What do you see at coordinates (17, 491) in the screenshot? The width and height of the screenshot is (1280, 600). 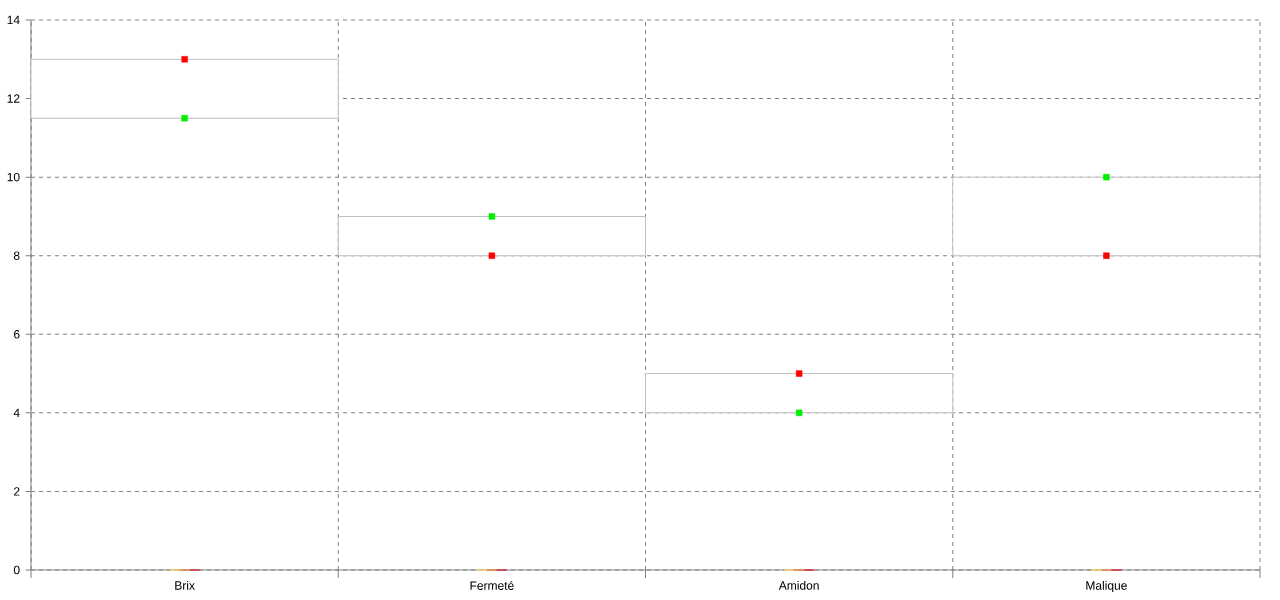 I see `y-tick-label: 2` at bounding box center [17, 491].